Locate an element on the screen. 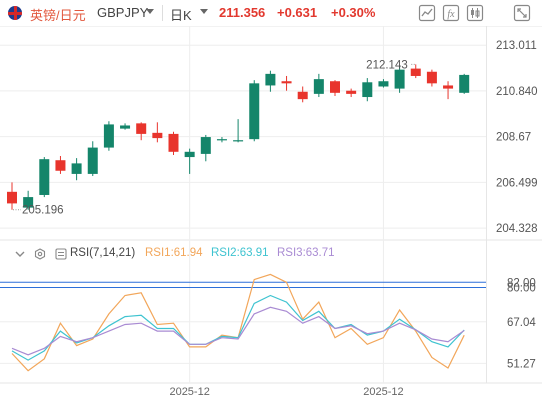  rsi1-value: RSI1:61.94 is located at coordinates (174, 253).